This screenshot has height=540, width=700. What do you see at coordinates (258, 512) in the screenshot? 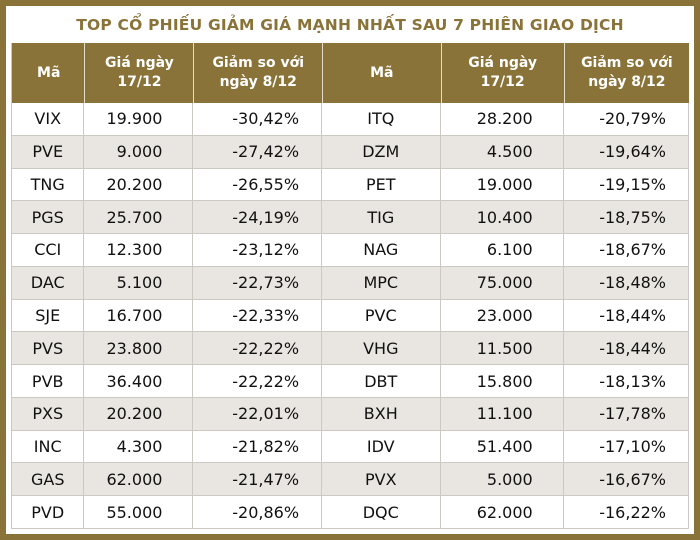
I see `change-cell: -20,86%` at bounding box center [258, 512].